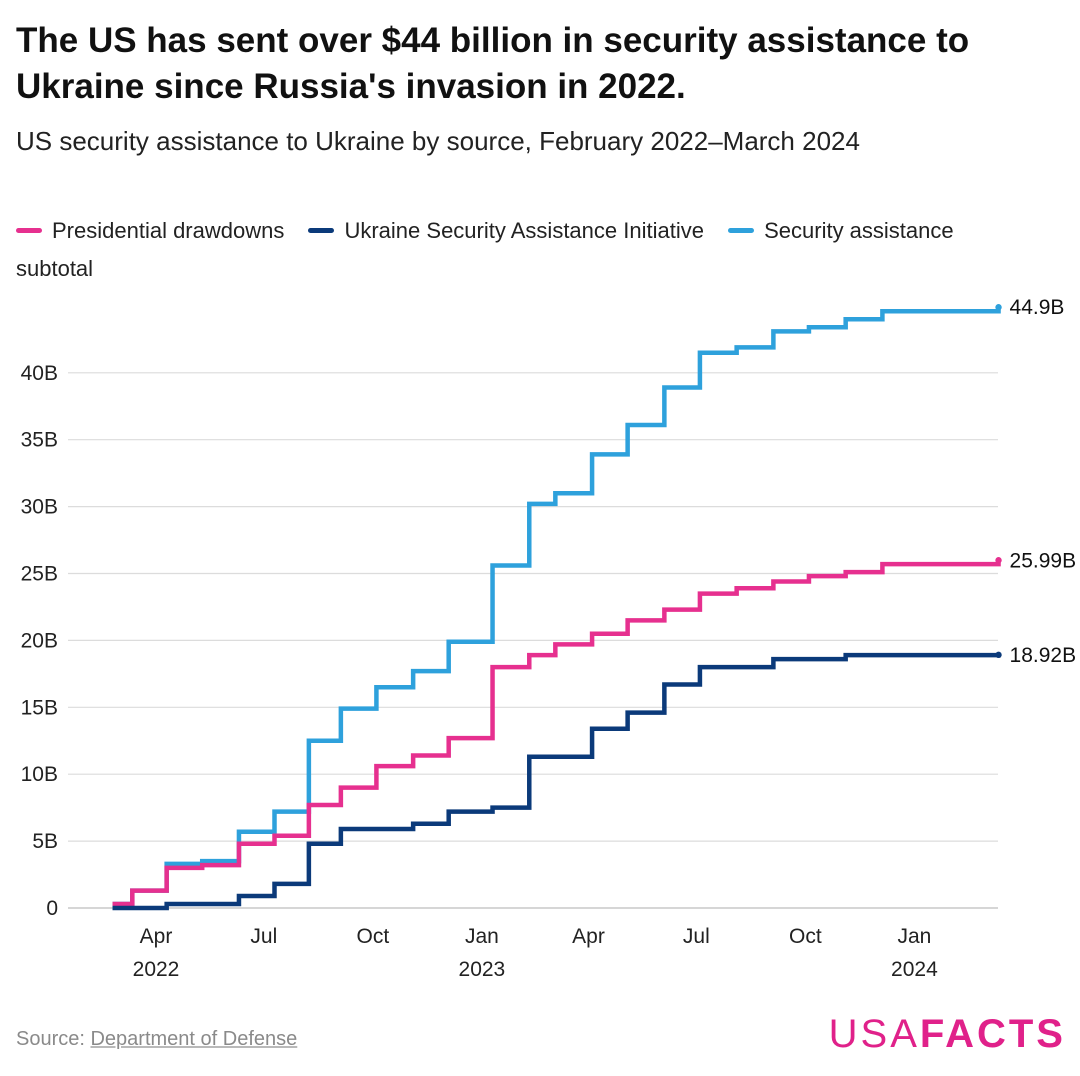 This screenshot has height=1076, width=1080. What do you see at coordinates (321, 230) in the screenshot?
I see `legend-swatch-usai` at bounding box center [321, 230].